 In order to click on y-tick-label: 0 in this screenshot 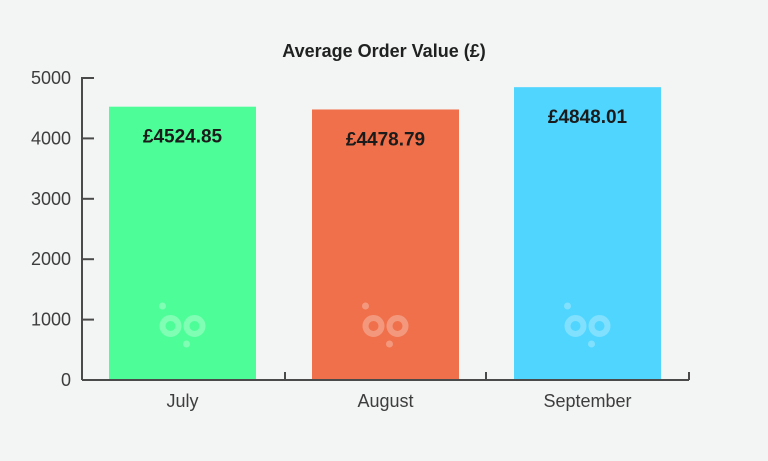, I will do `click(66, 380)`.